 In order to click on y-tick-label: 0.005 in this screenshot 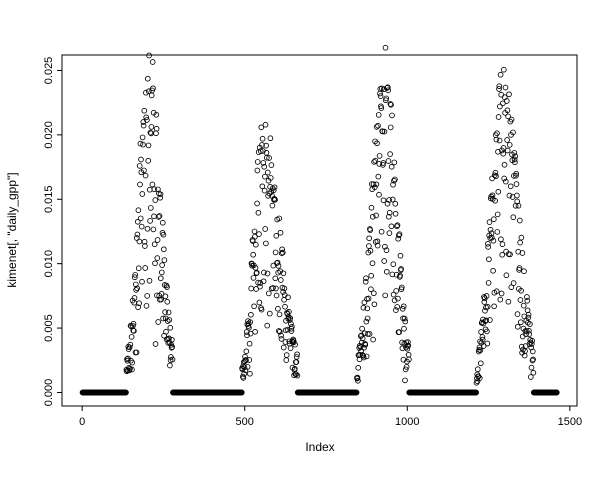, I will do `click(49, 328)`.